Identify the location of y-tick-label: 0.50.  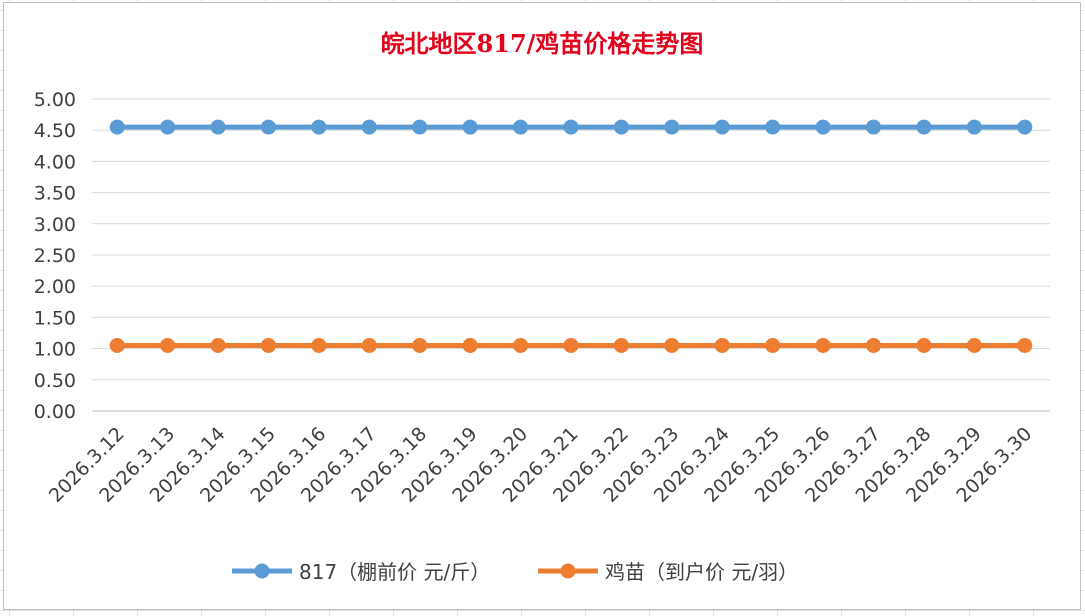
(55, 381).